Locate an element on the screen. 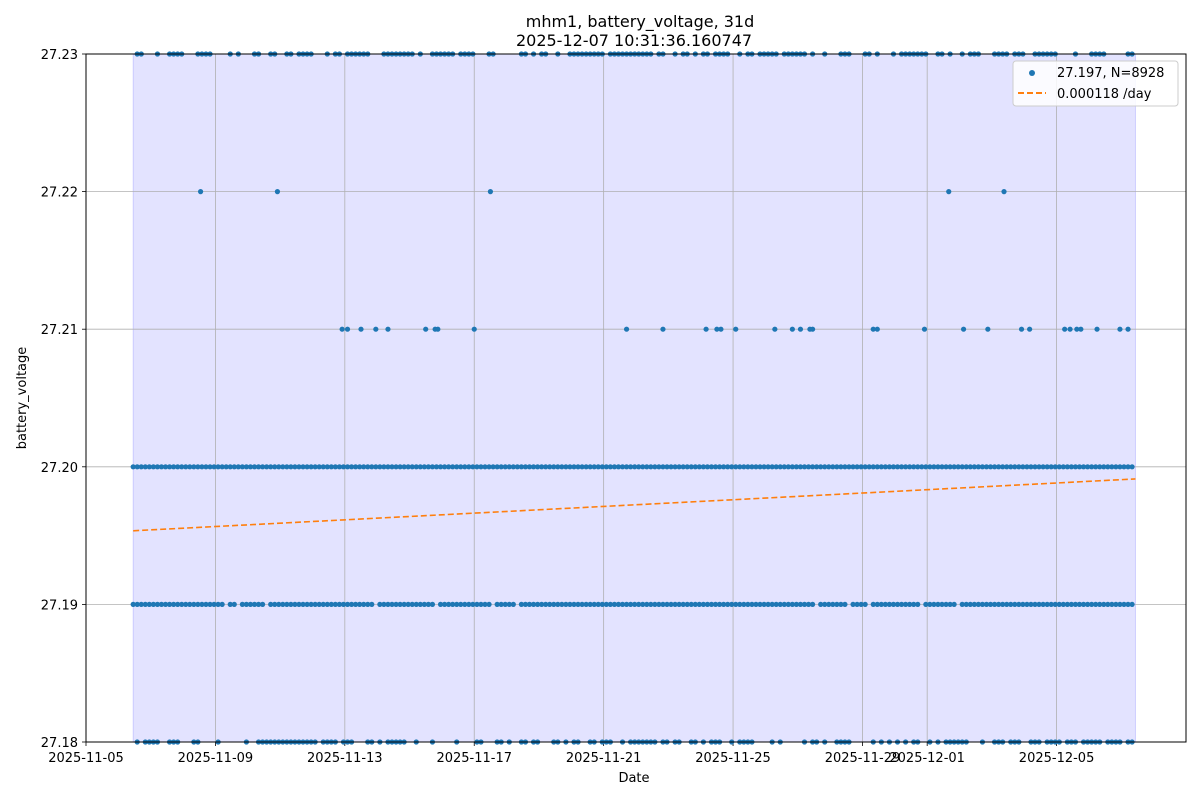 This screenshot has width=1200, height=800. chart-subtitle: 2025-12-07 10:31:36.160747 is located at coordinates (634, 40).